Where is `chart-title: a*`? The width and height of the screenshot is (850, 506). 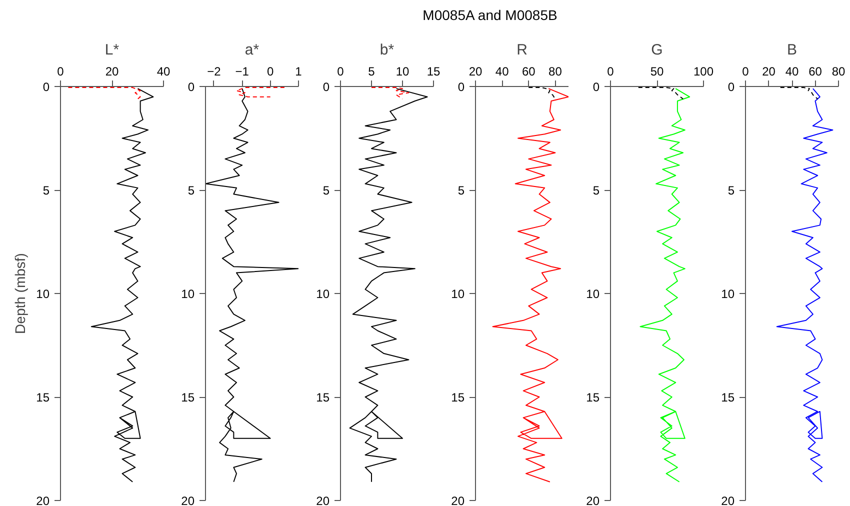
chart-title: a* is located at coordinates (252, 50).